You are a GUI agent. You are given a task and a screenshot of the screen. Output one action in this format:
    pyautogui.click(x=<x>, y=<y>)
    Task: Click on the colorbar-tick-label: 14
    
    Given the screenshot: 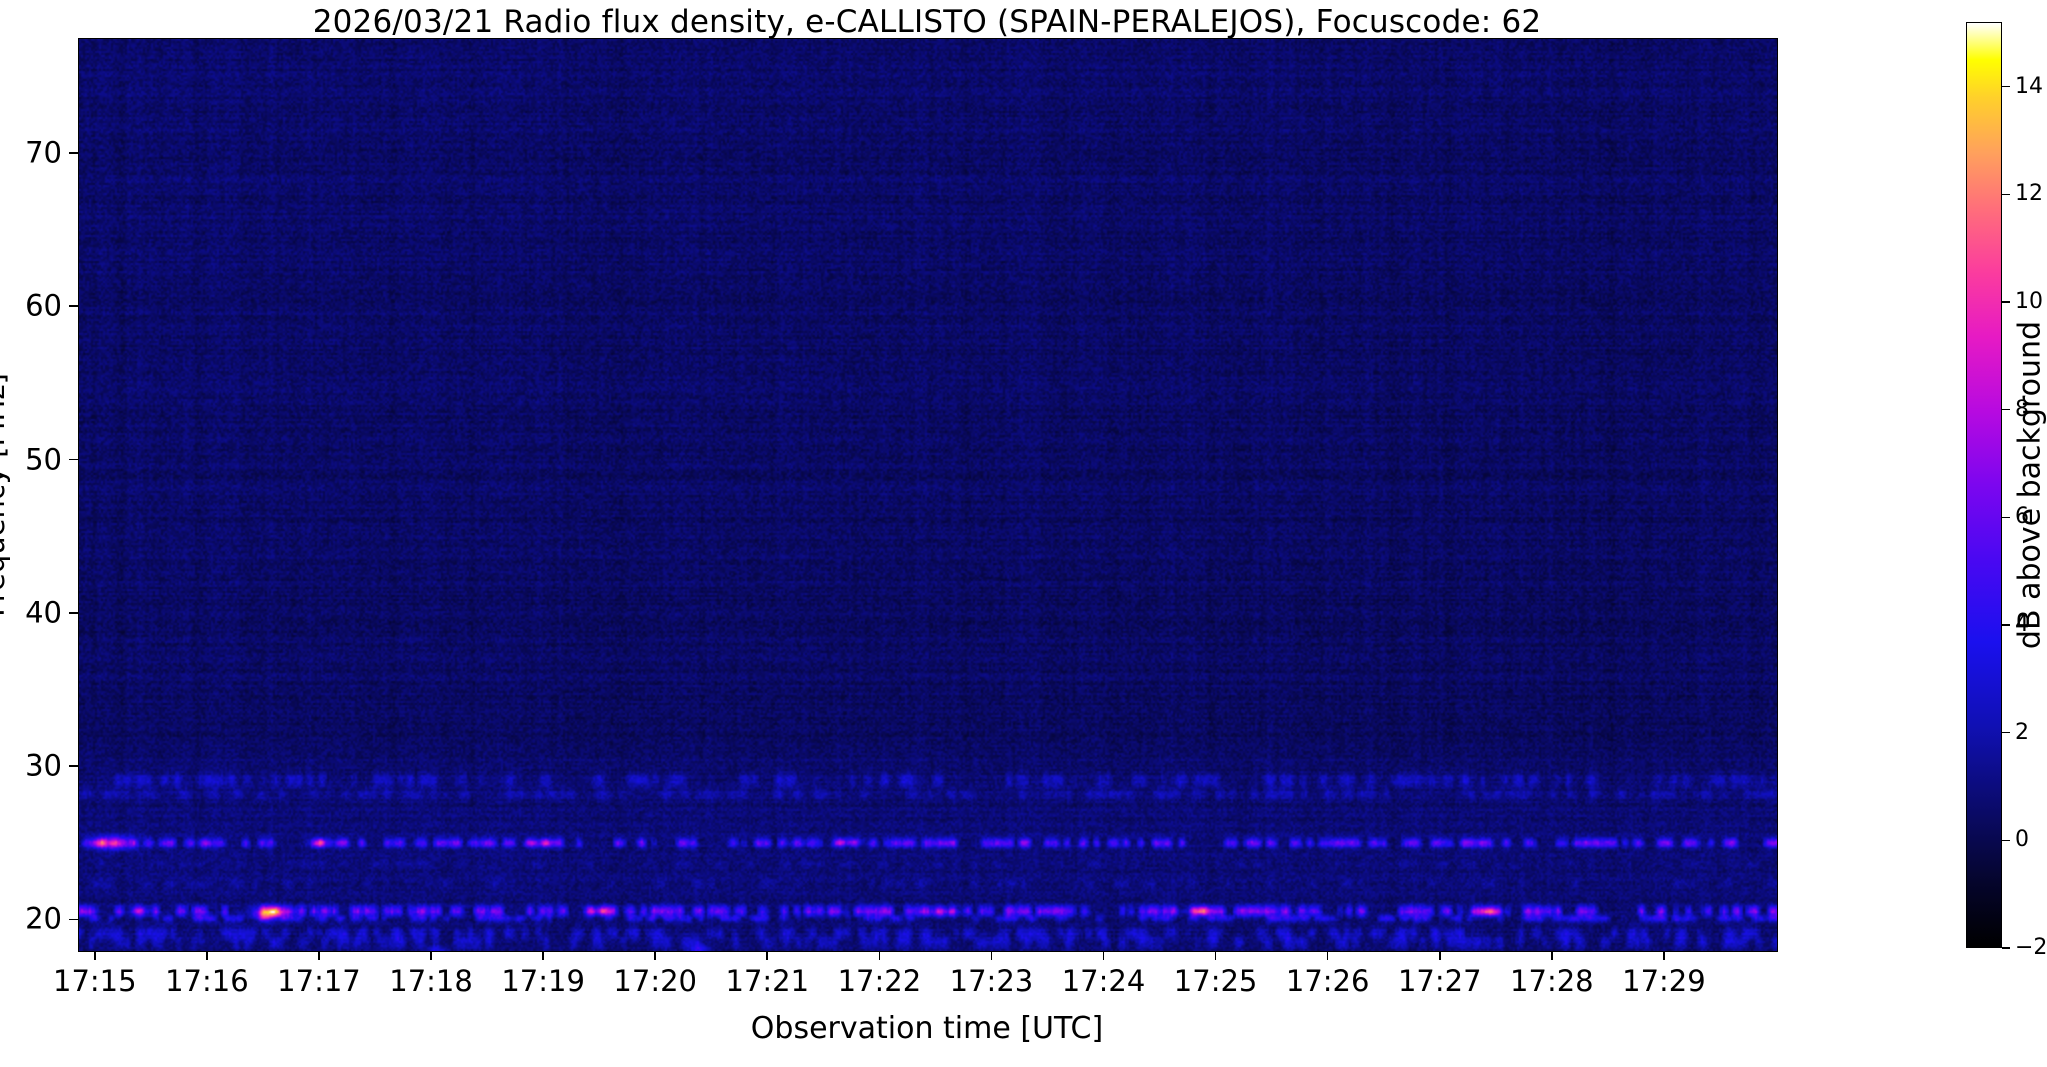 What is the action you would take?
    pyautogui.click(x=2029, y=86)
    